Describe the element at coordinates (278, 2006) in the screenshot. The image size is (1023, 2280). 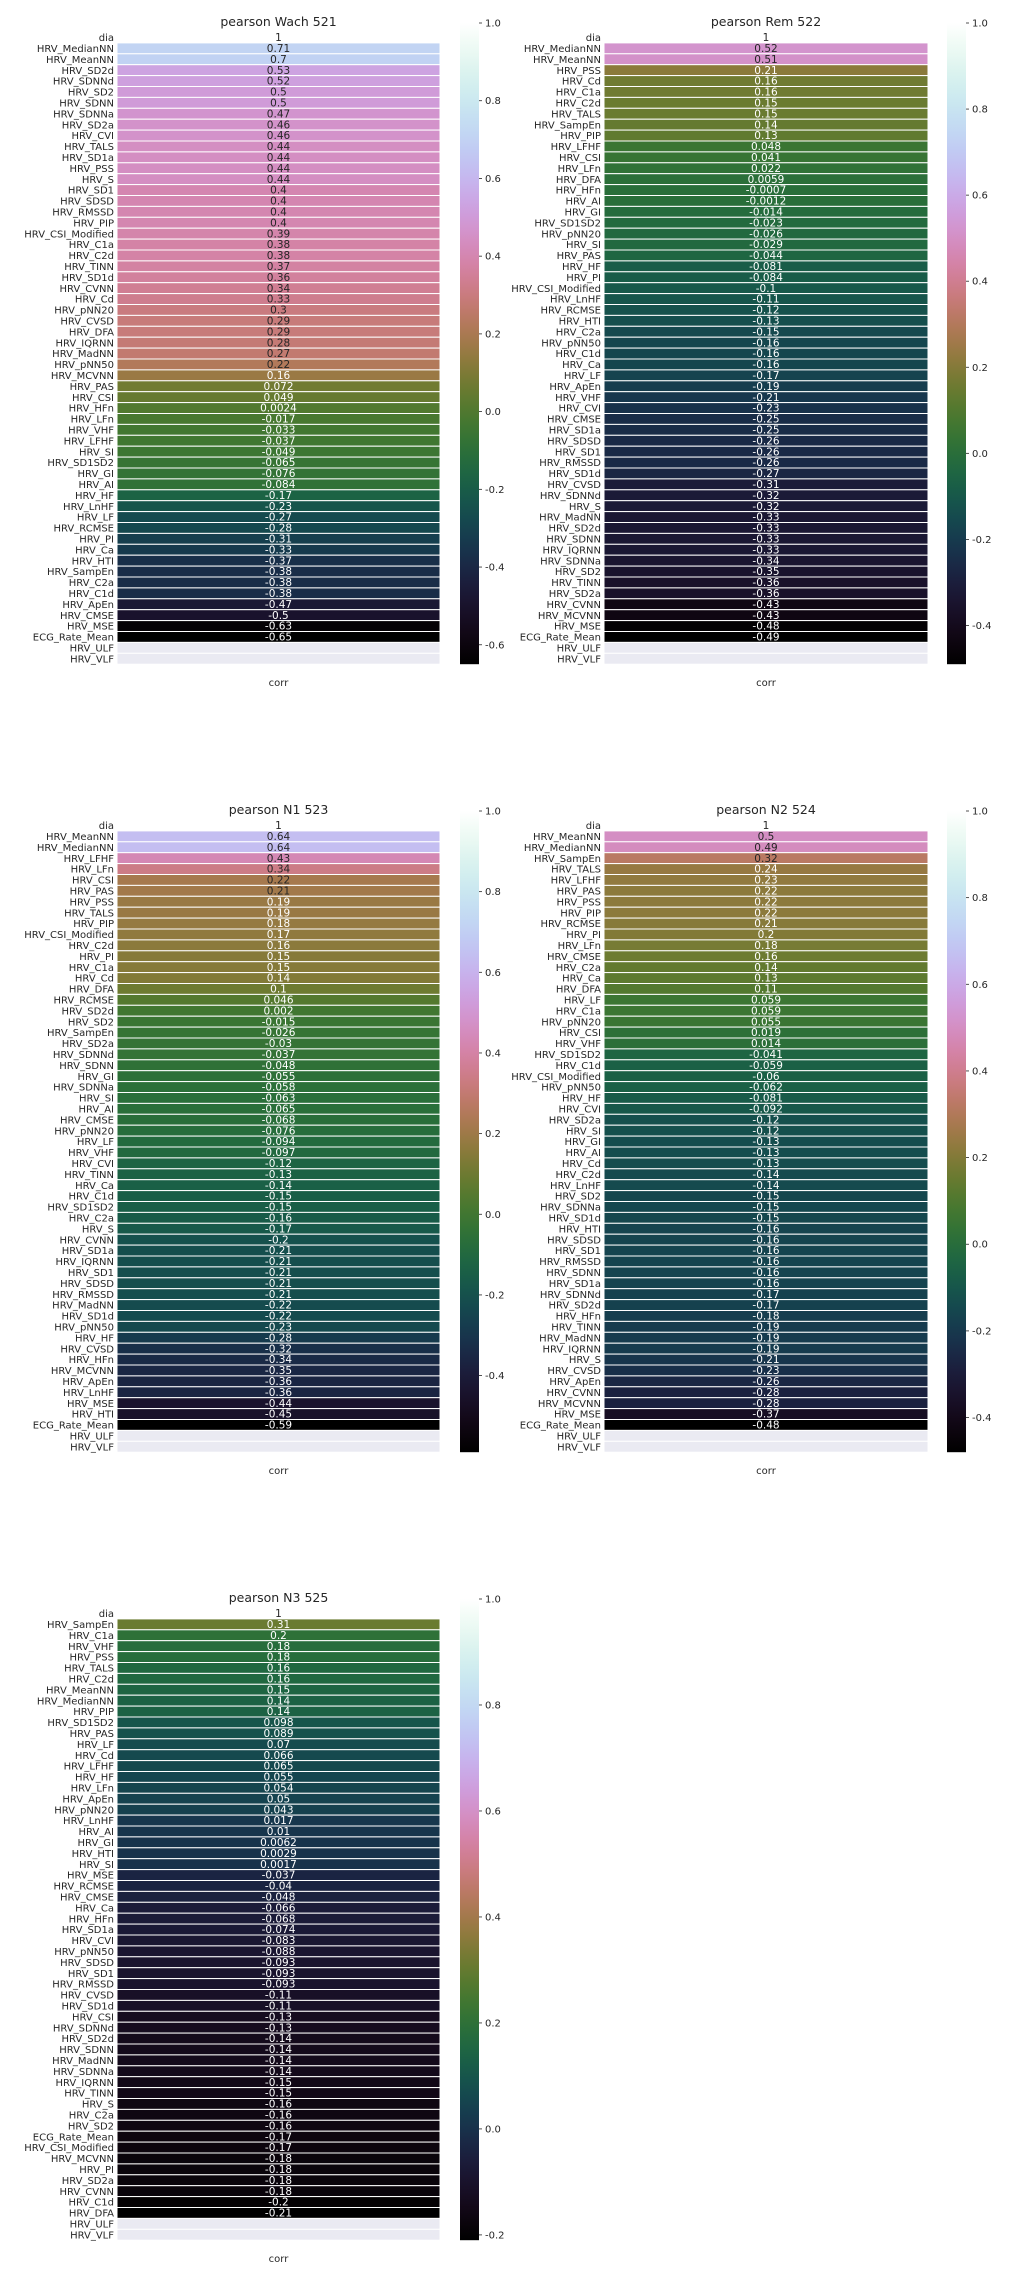
I see `cell-value-label: -0.11` at that location.